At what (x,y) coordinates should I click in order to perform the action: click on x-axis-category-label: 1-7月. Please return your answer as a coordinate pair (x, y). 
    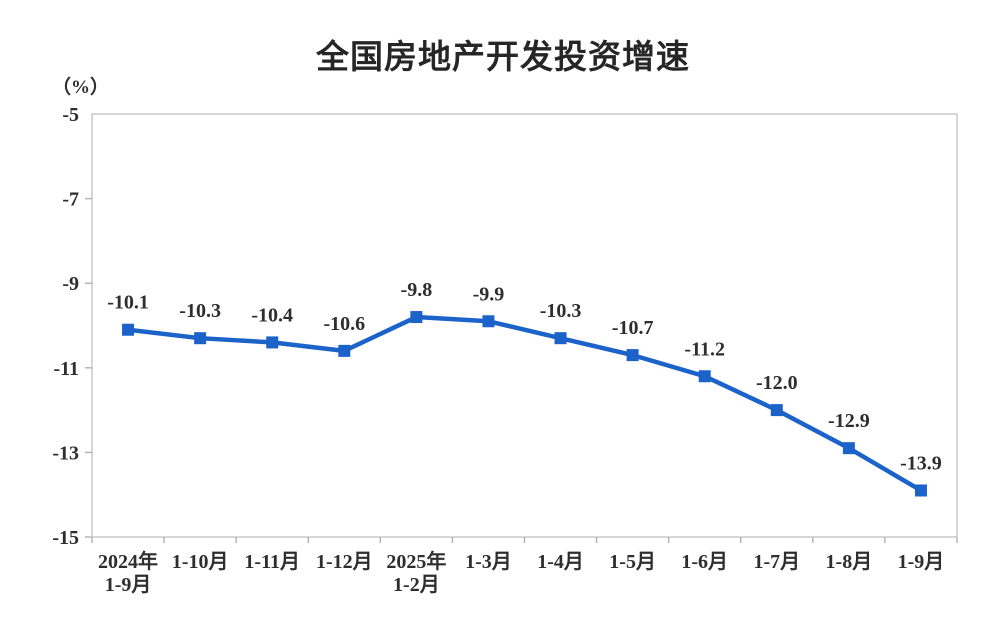
    Looking at the image, I should click on (776, 562).